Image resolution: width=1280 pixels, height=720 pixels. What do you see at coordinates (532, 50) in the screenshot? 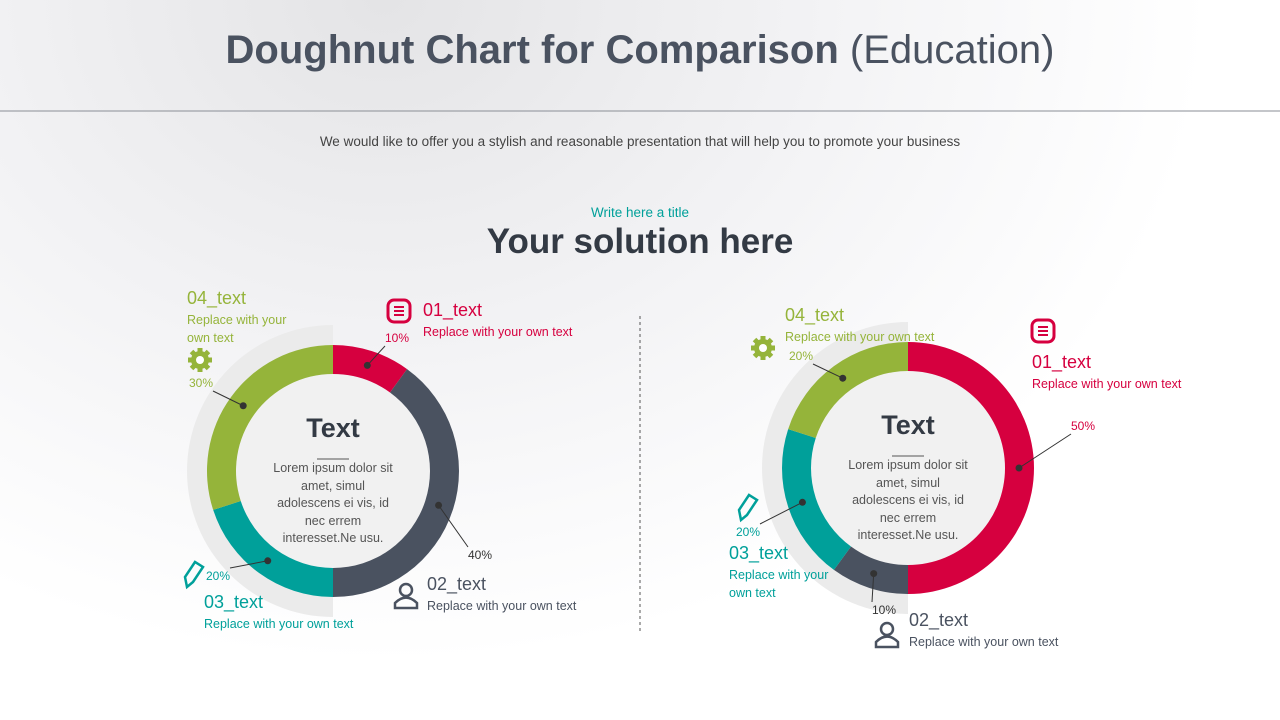
I see `title-main: Doughnut Chart for Comparison` at bounding box center [532, 50].